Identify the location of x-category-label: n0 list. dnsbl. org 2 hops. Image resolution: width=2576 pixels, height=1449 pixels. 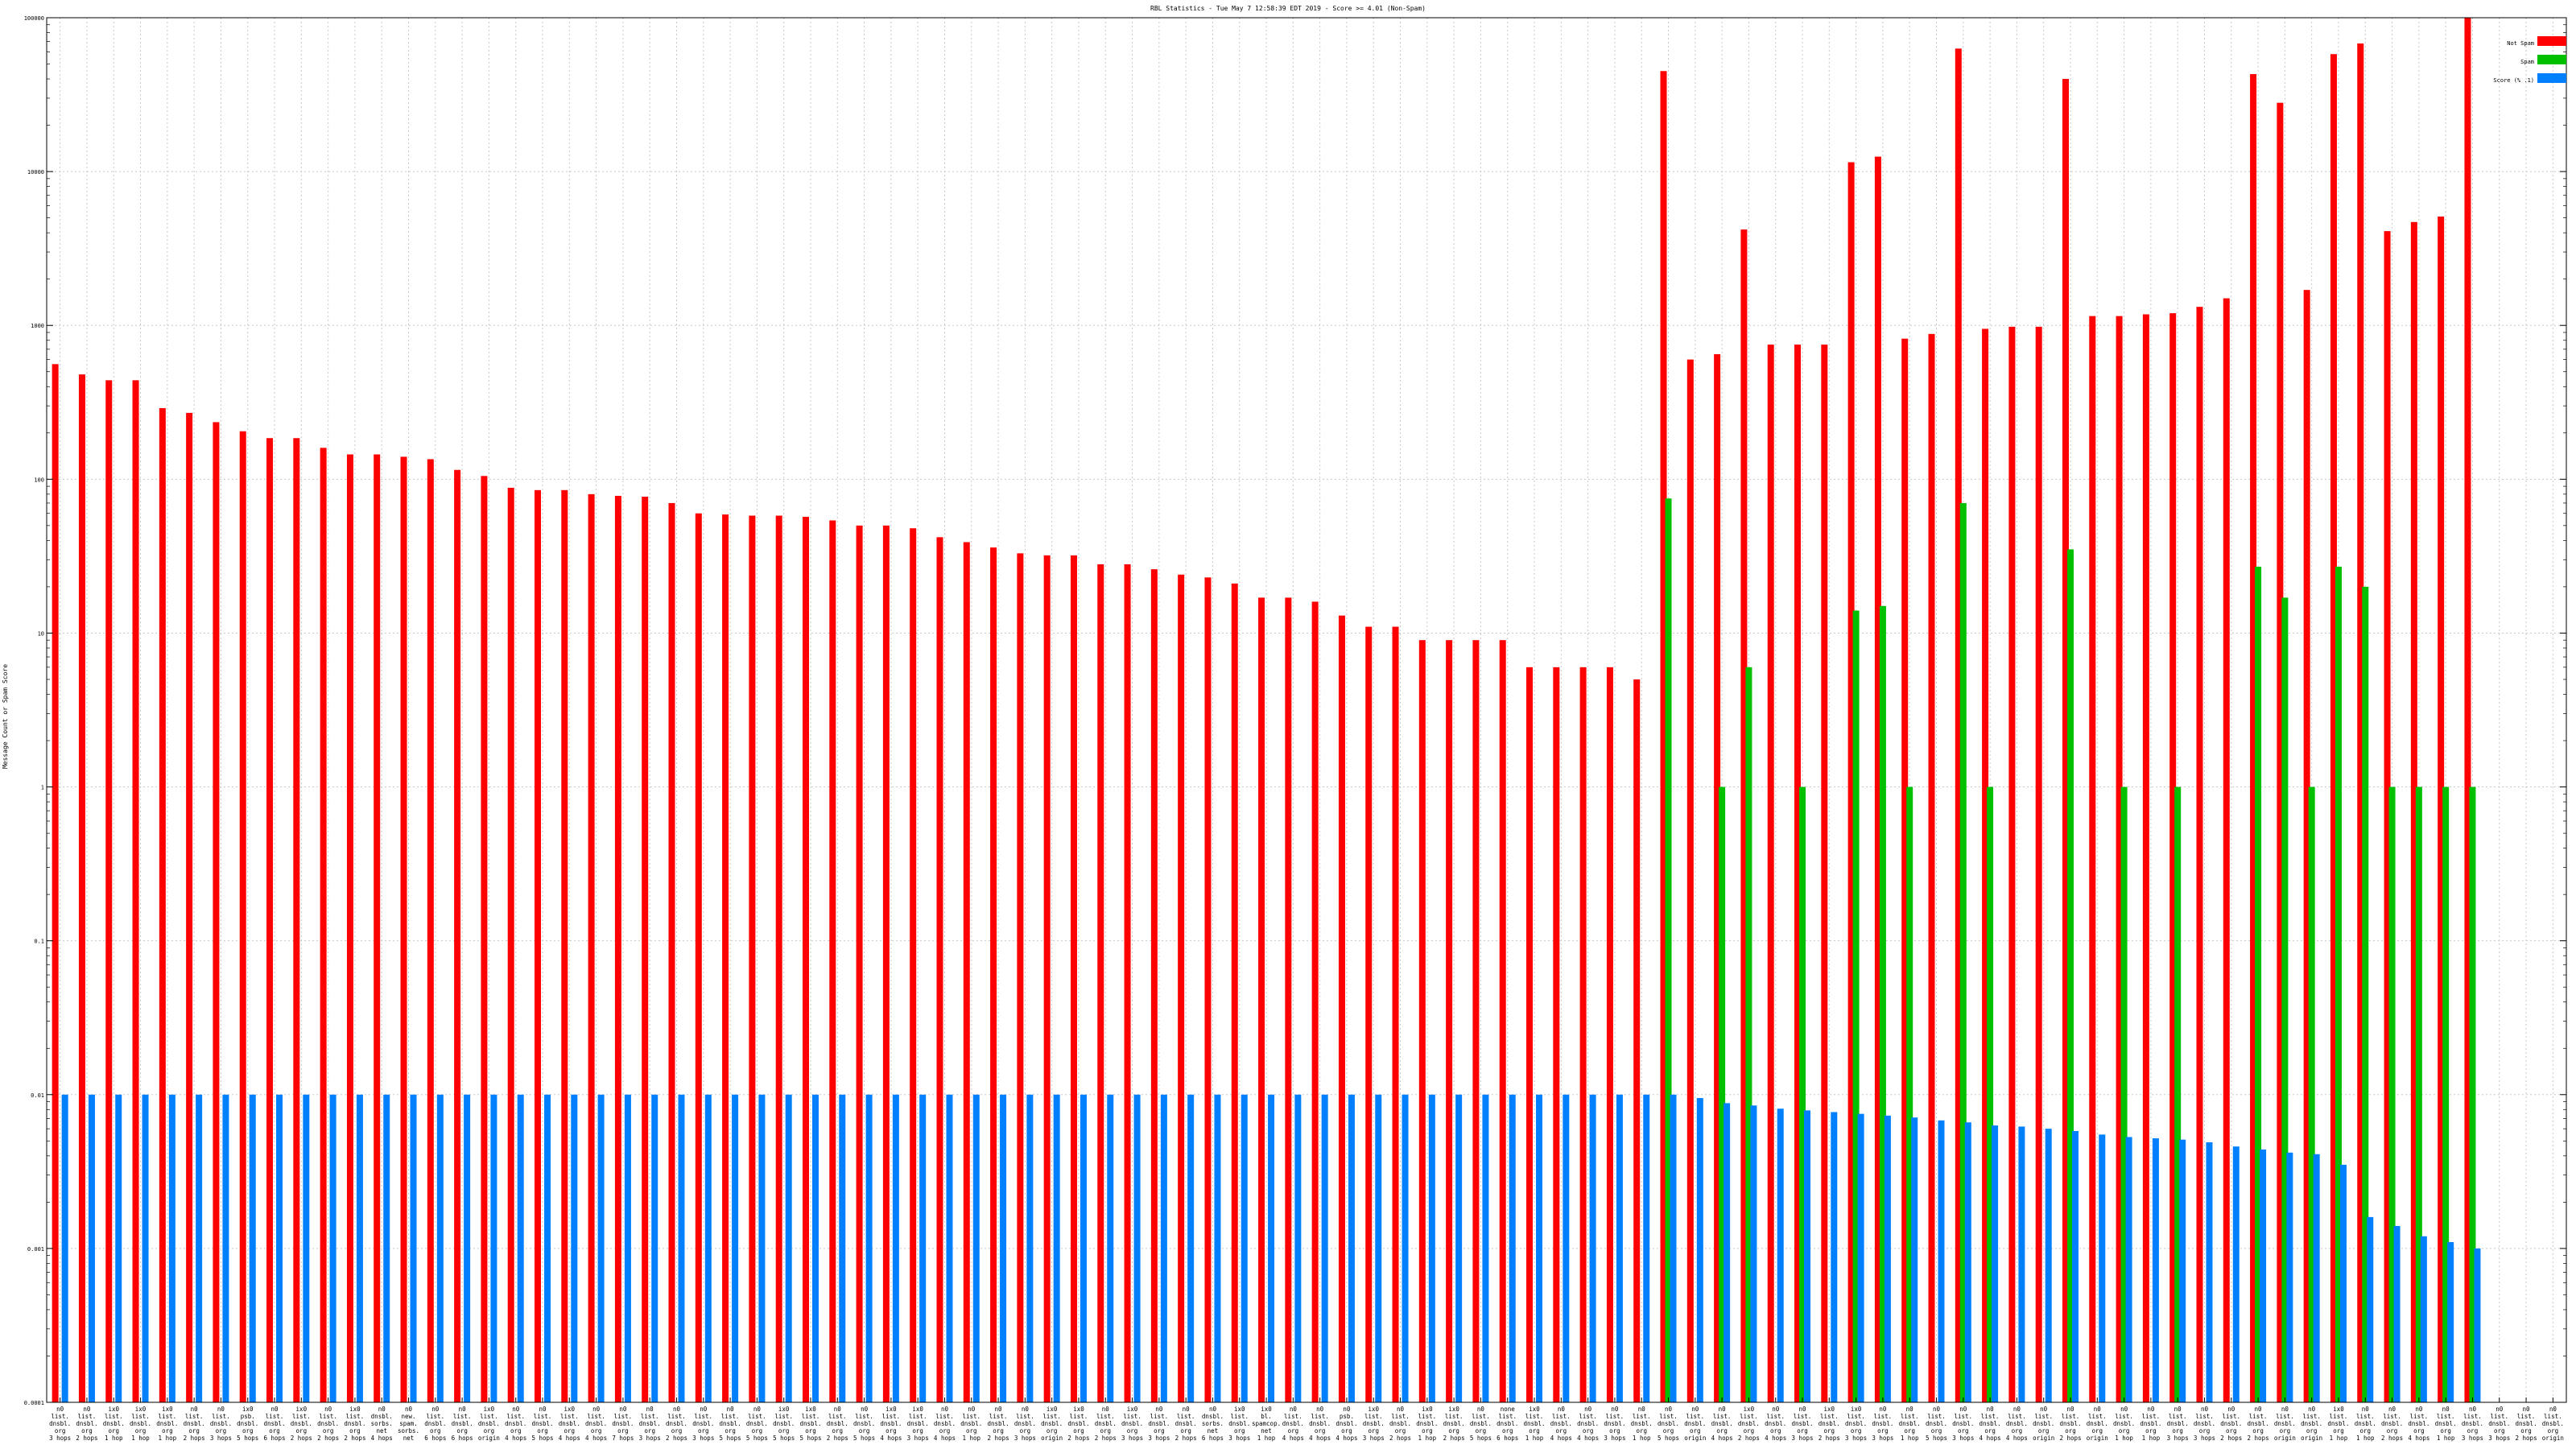
(2231, 1424).